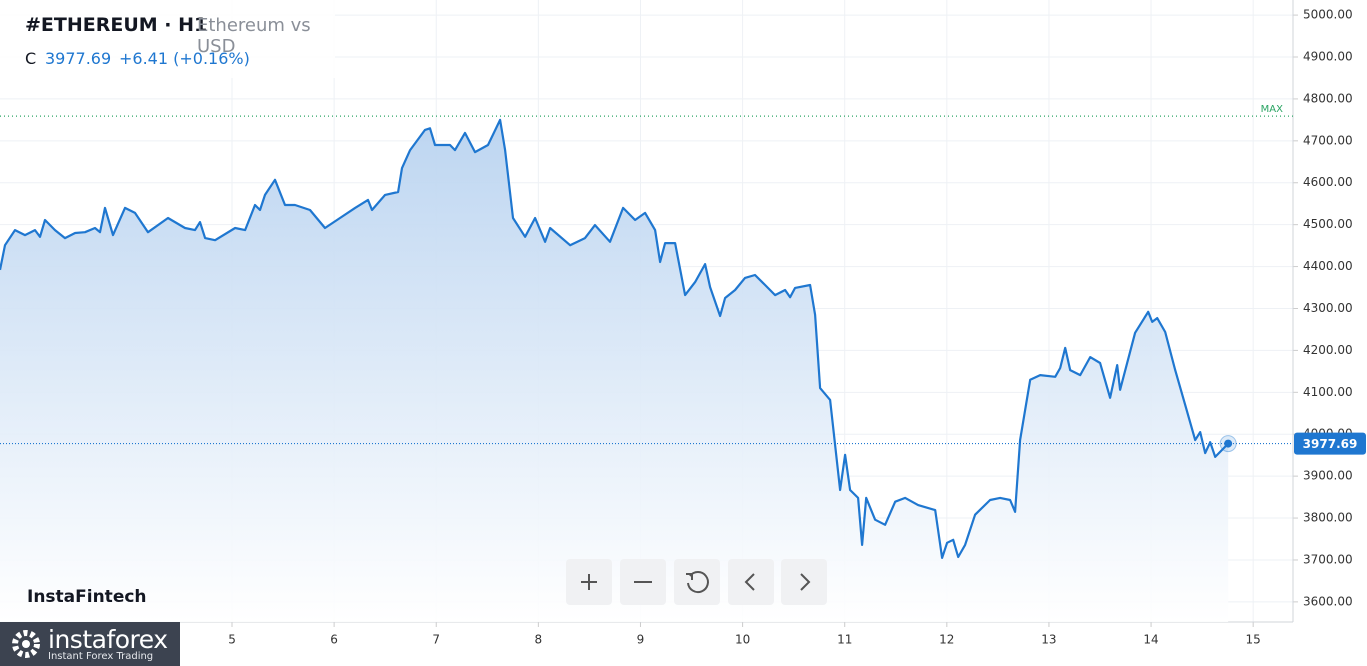  Describe the element at coordinates (101, 656) in the screenshot. I see `logo-tagline: Instant Forex Trading` at that location.